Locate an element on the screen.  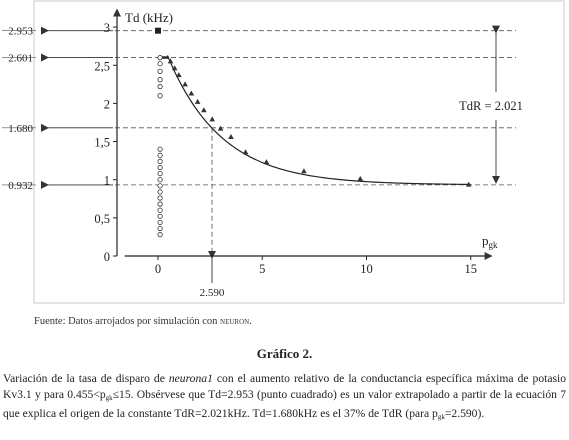
y-tick-label: 0,5 is located at coordinates (102, 219).